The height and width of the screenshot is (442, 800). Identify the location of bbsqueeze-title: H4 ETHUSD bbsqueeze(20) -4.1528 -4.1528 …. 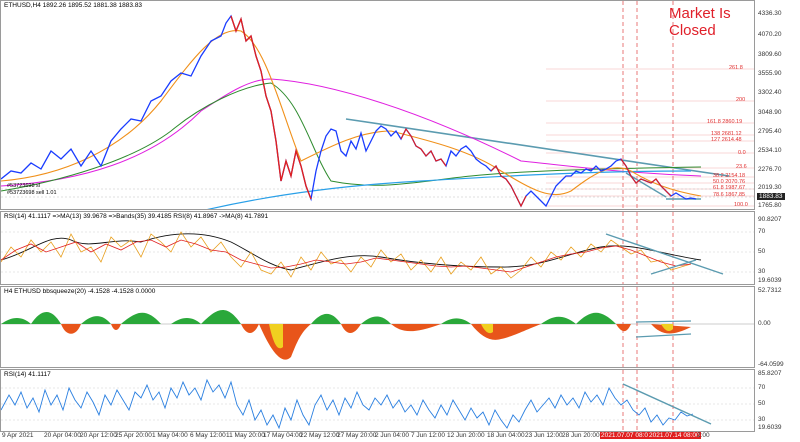
(80, 291).